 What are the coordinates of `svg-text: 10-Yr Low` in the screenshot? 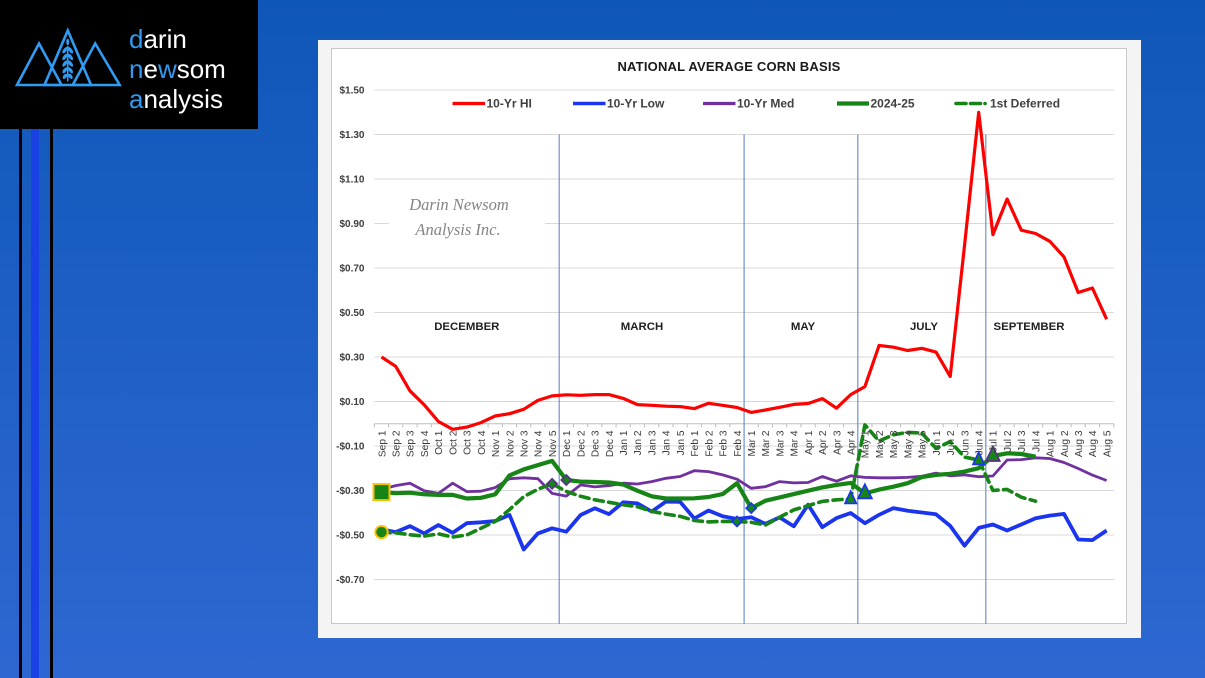 It's located at (636, 104).